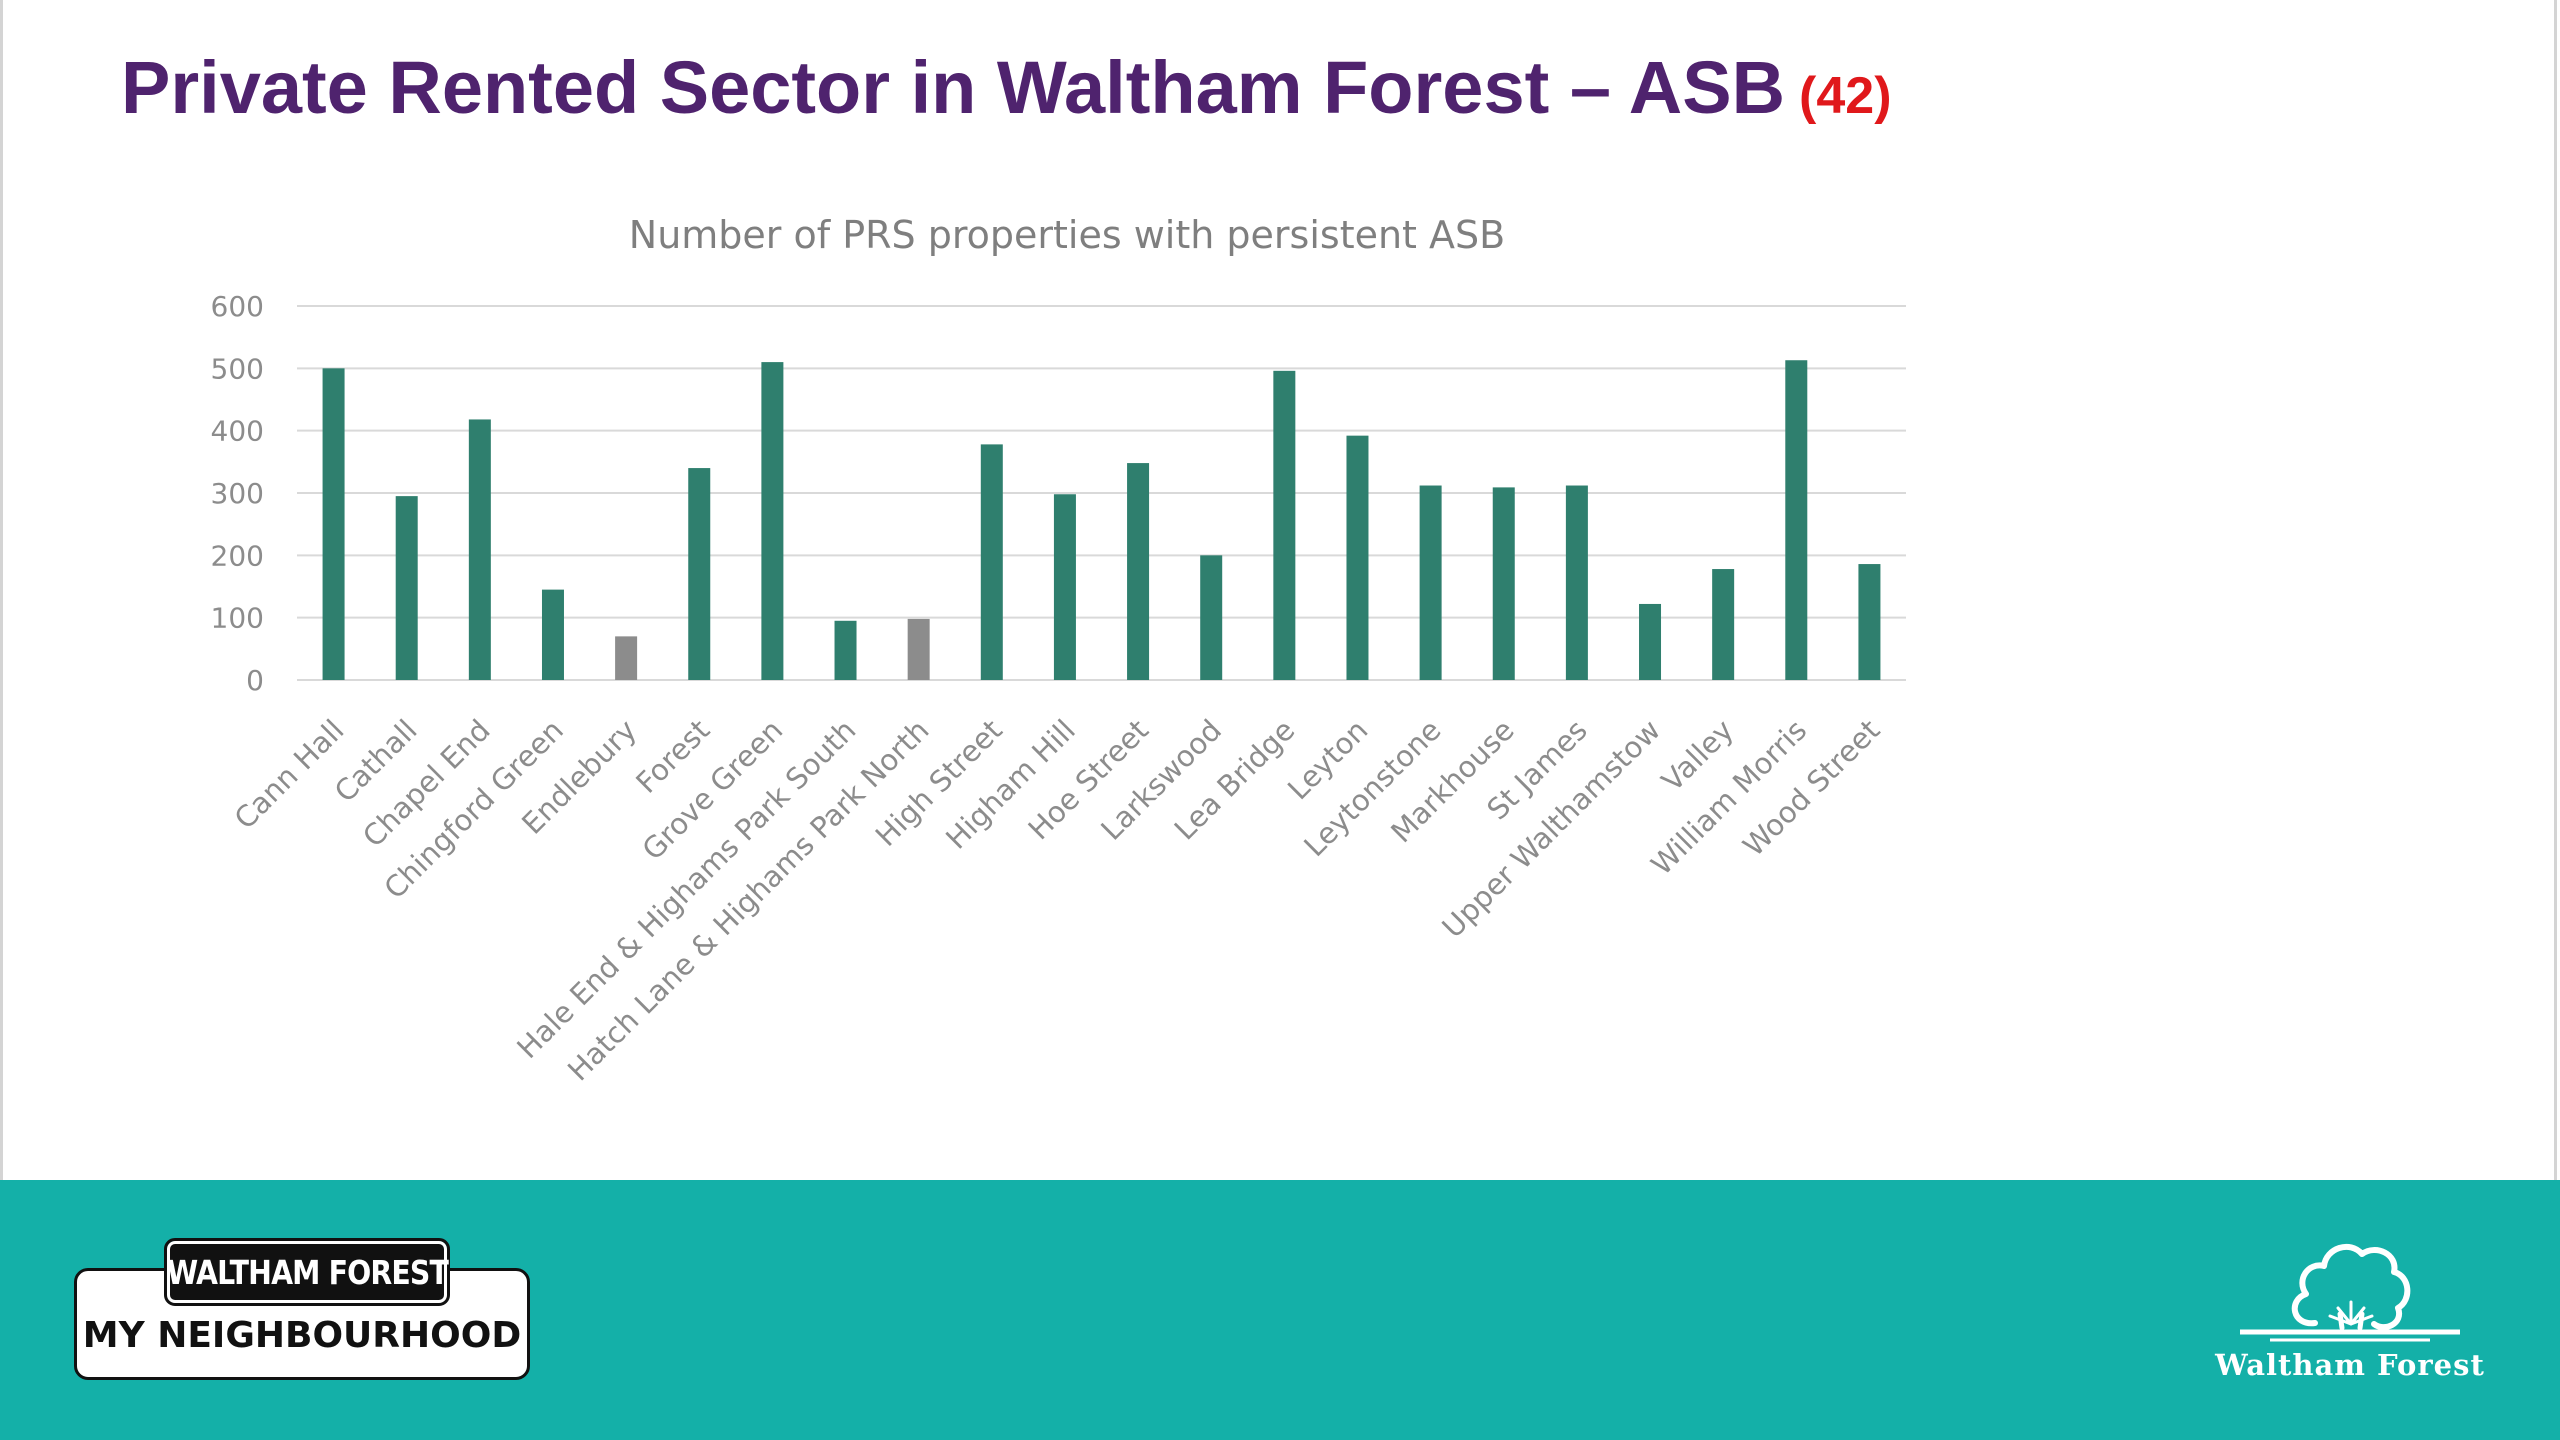  Describe the element at coordinates (2350, 1292) in the screenshot. I see `tree-icon` at that location.